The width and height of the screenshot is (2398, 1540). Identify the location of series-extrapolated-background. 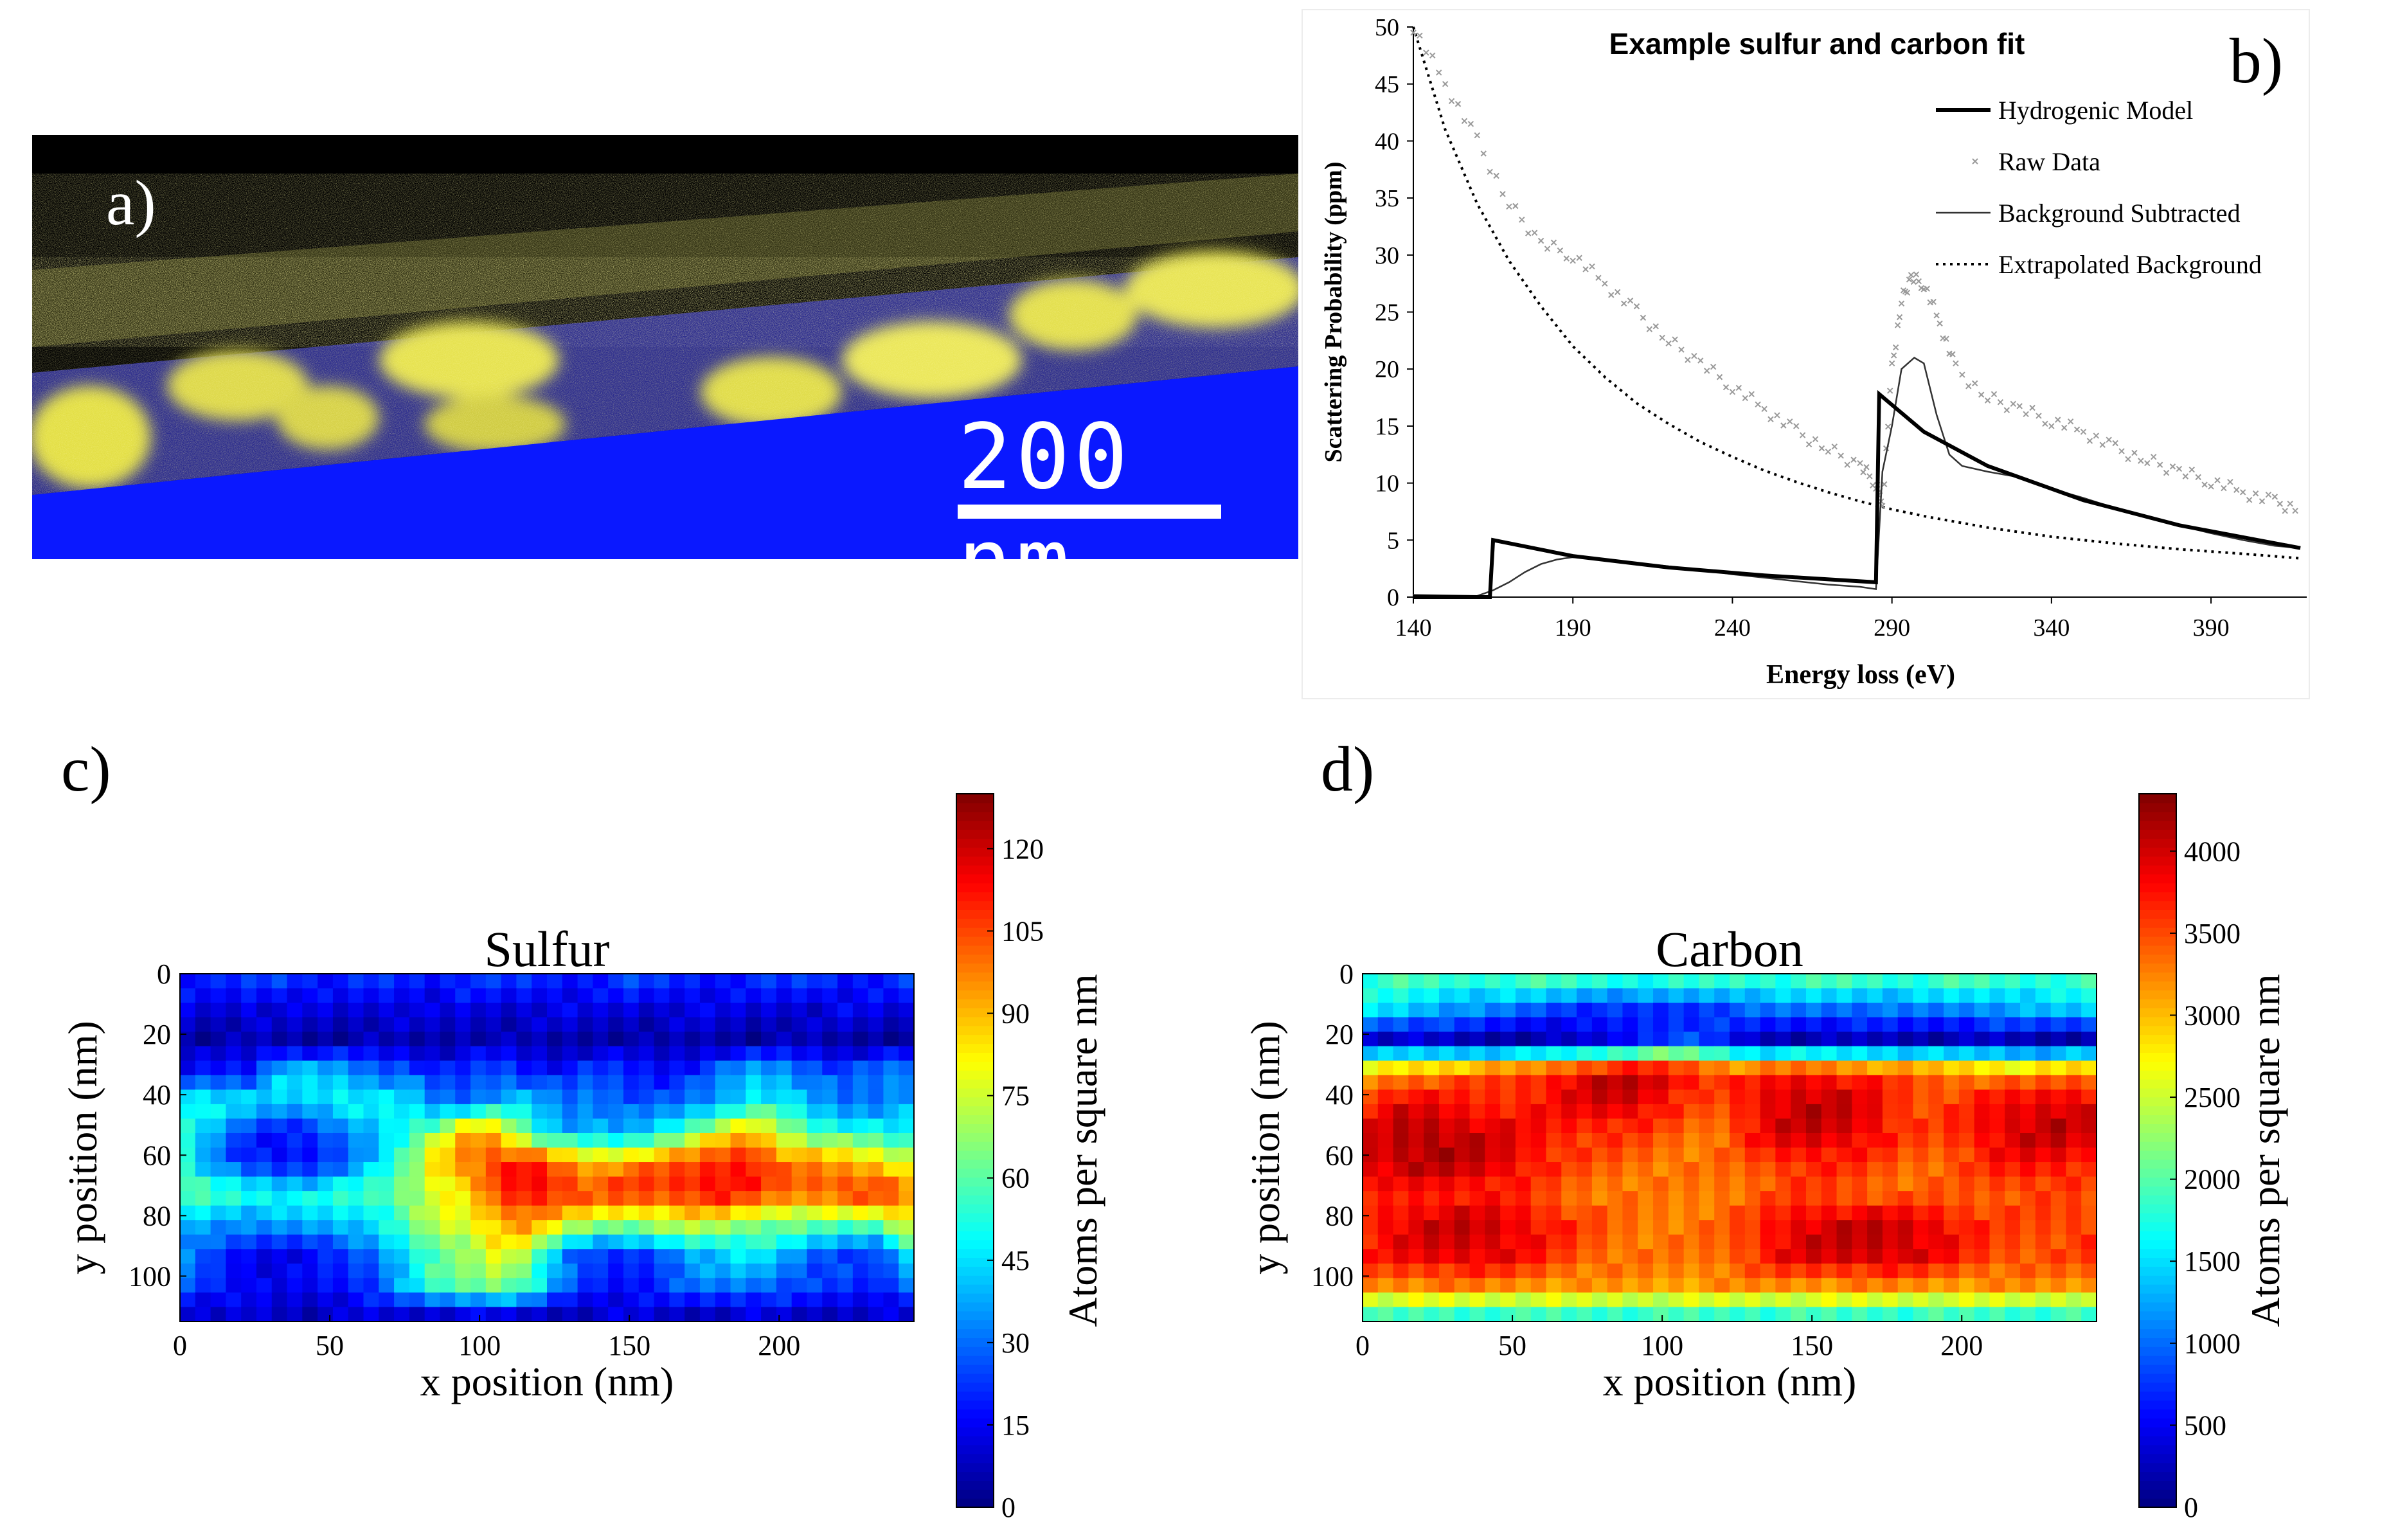
(1856, 293).